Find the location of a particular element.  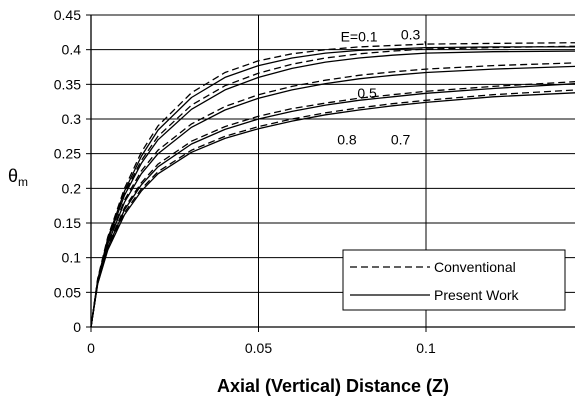

legend-label-present-work: Present Work is located at coordinates (477, 295).